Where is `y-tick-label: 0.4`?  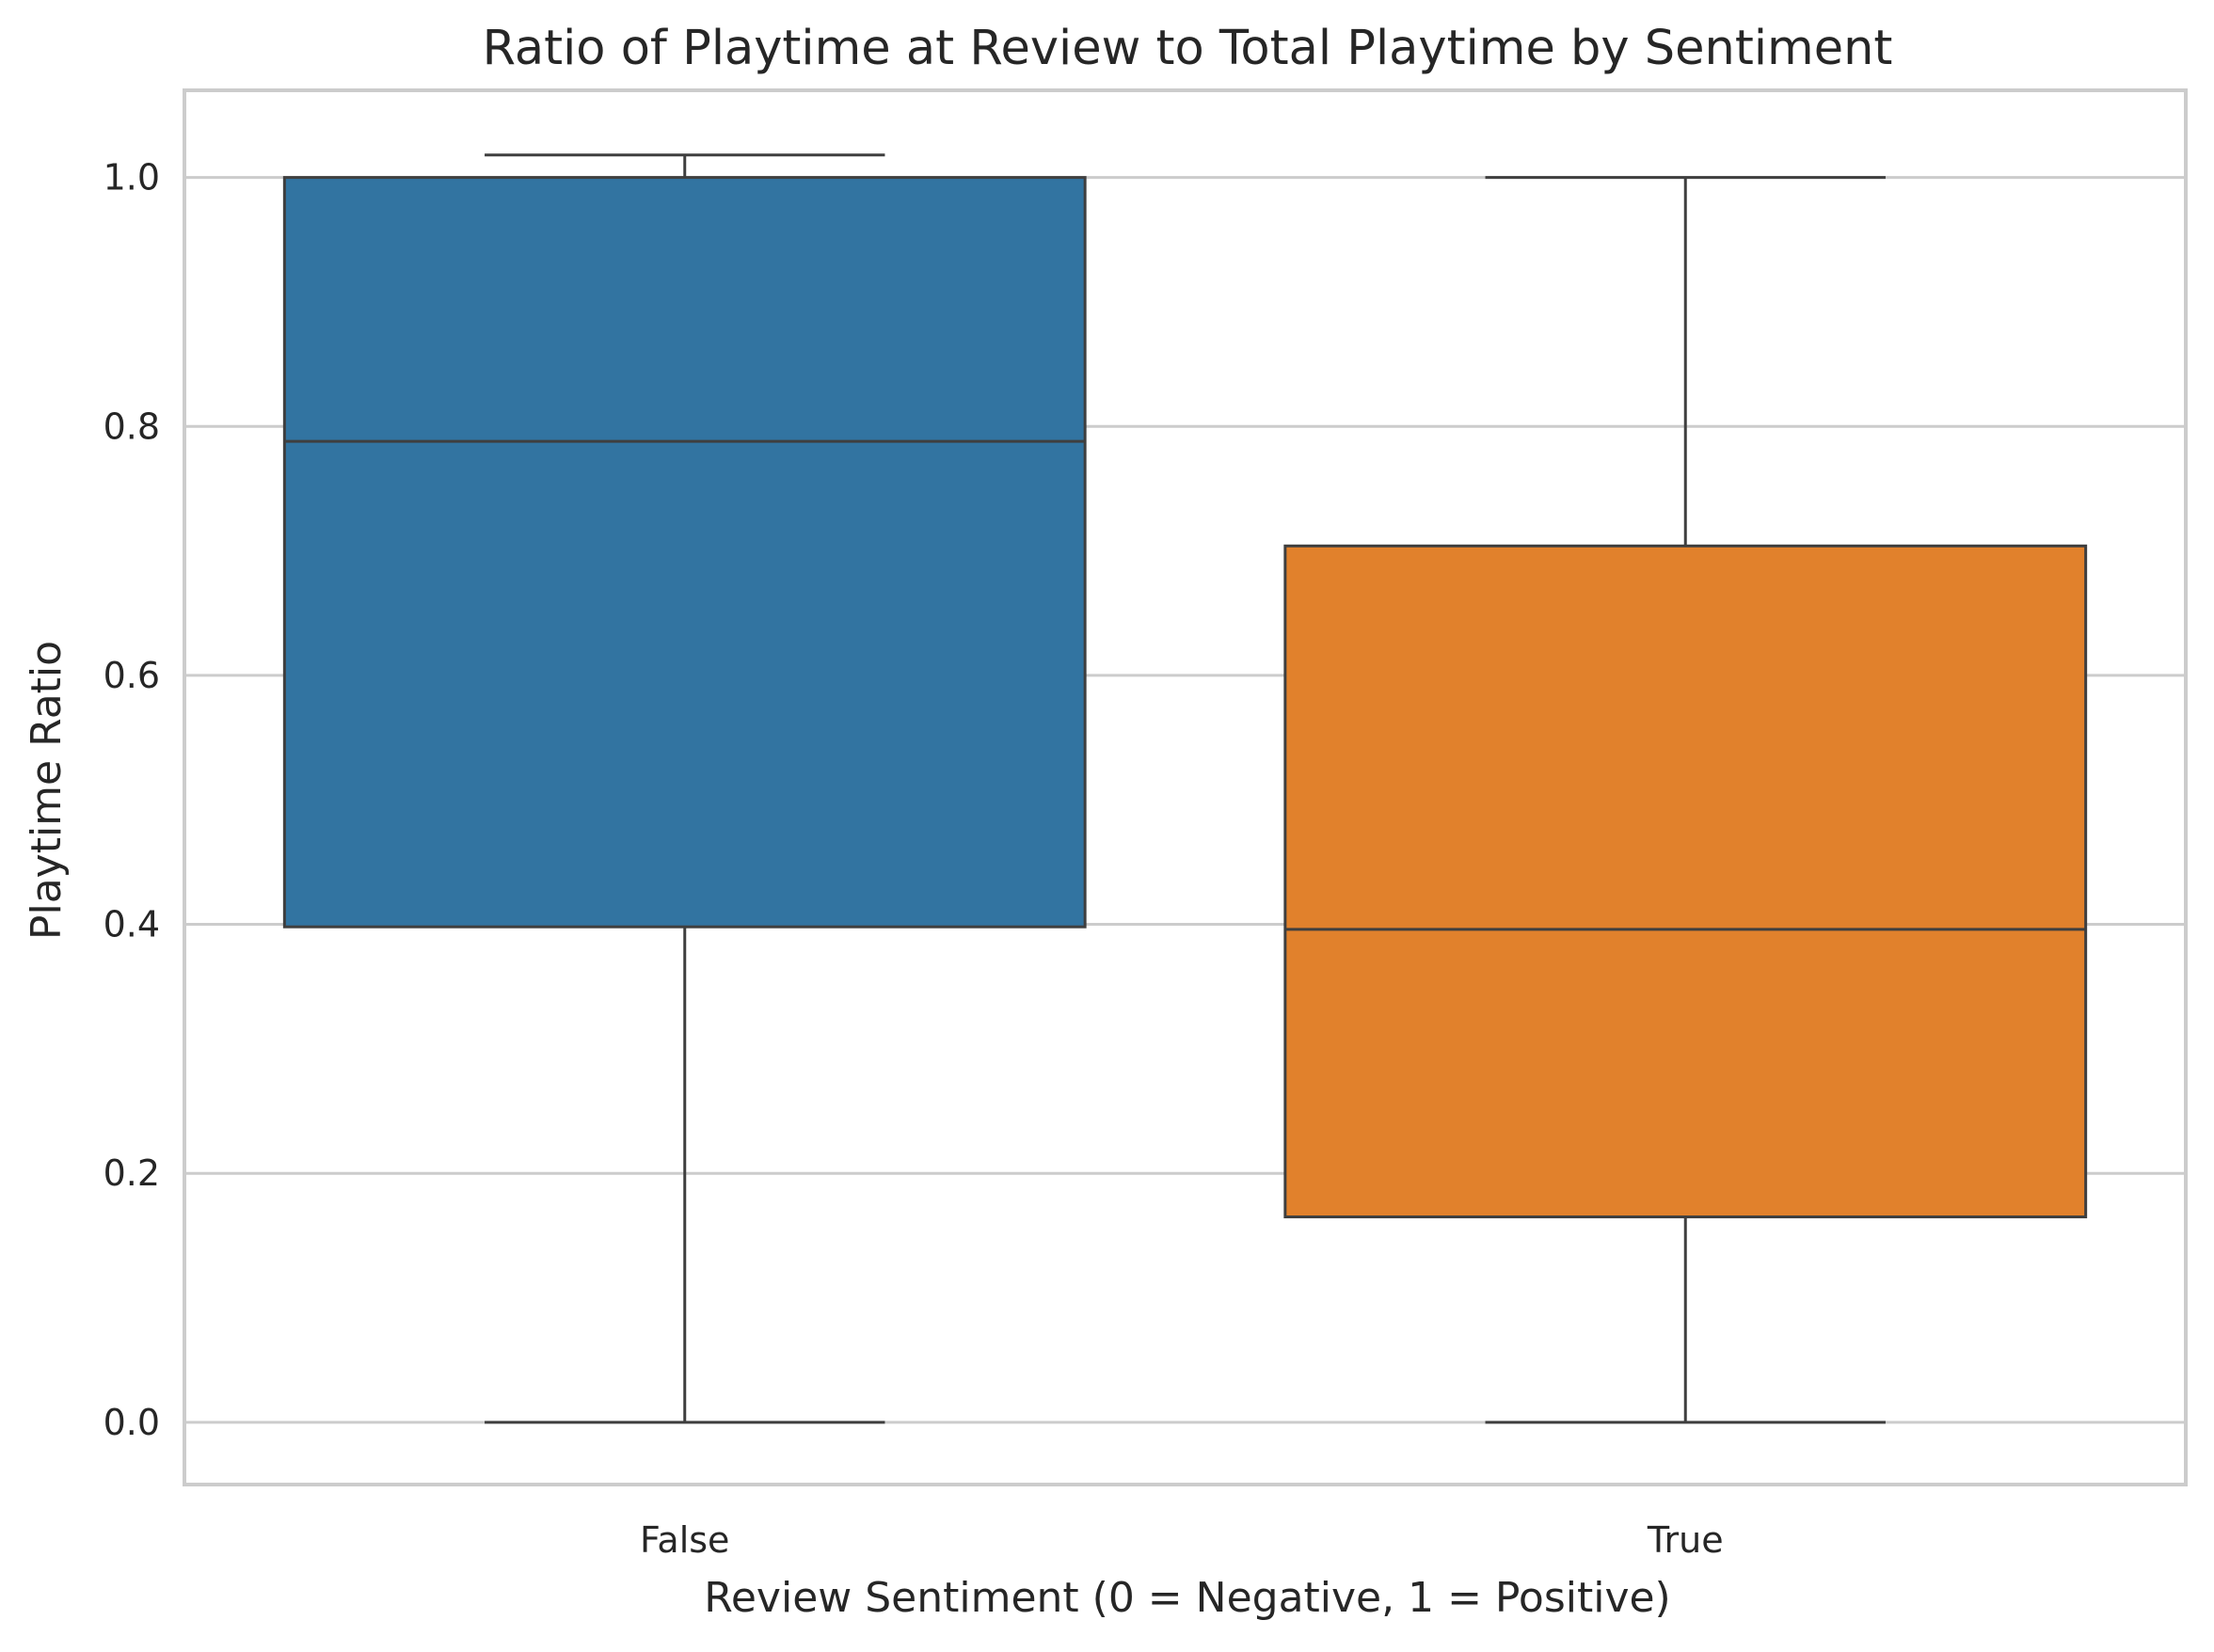 y-tick-label: 0.4 is located at coordinates (132, 924).